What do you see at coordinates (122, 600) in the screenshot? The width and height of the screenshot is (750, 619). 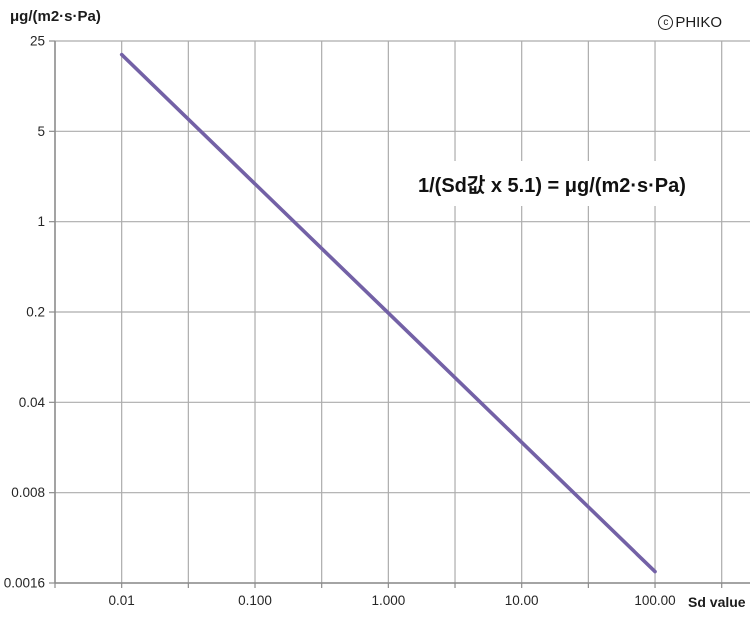 I see `x-tick-label: 0.01` at bounding box center [122, 600].